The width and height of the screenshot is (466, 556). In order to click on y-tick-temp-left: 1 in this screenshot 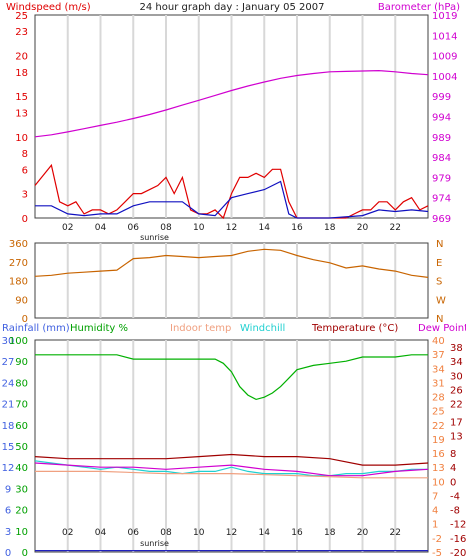, I will do `click(435, 525)`.